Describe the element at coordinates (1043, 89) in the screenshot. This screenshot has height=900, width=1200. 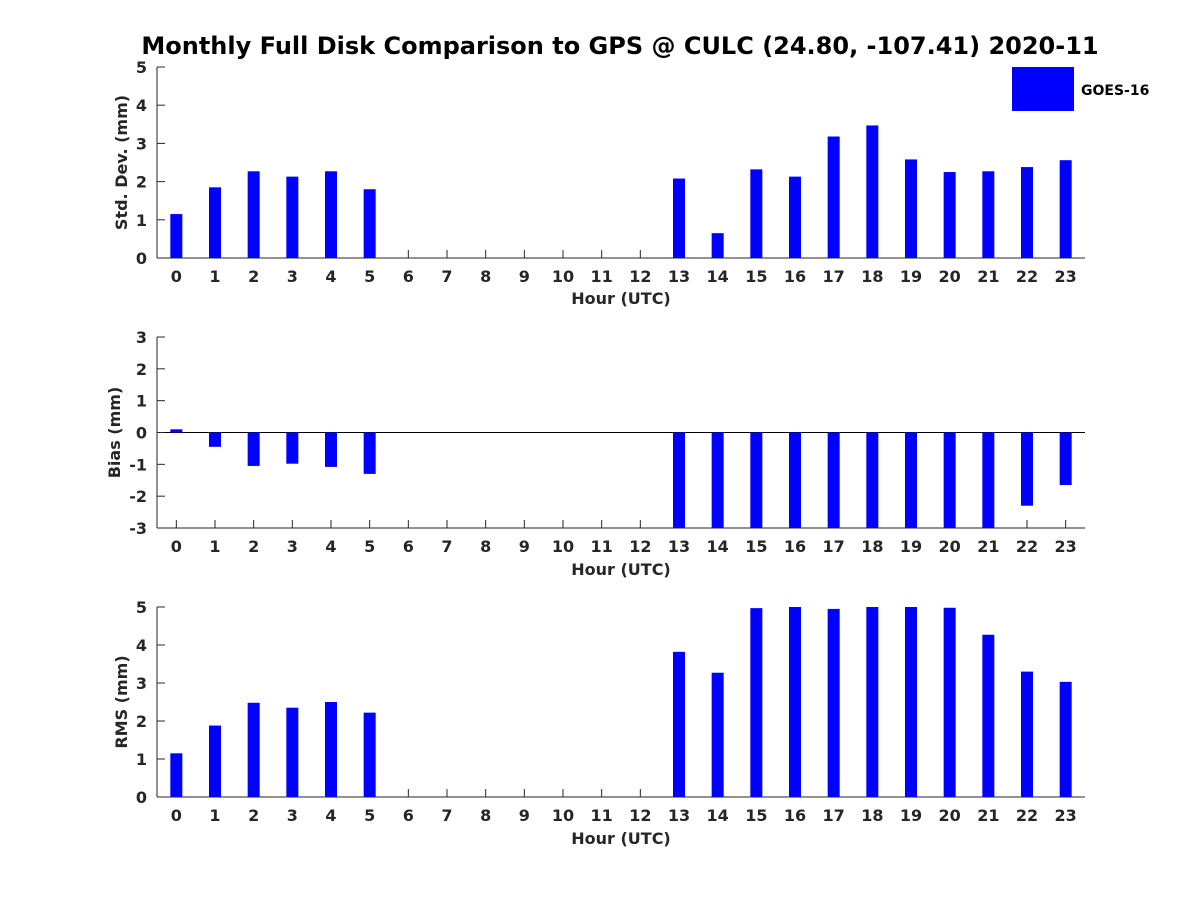
I see `legend-swatch` at that location.